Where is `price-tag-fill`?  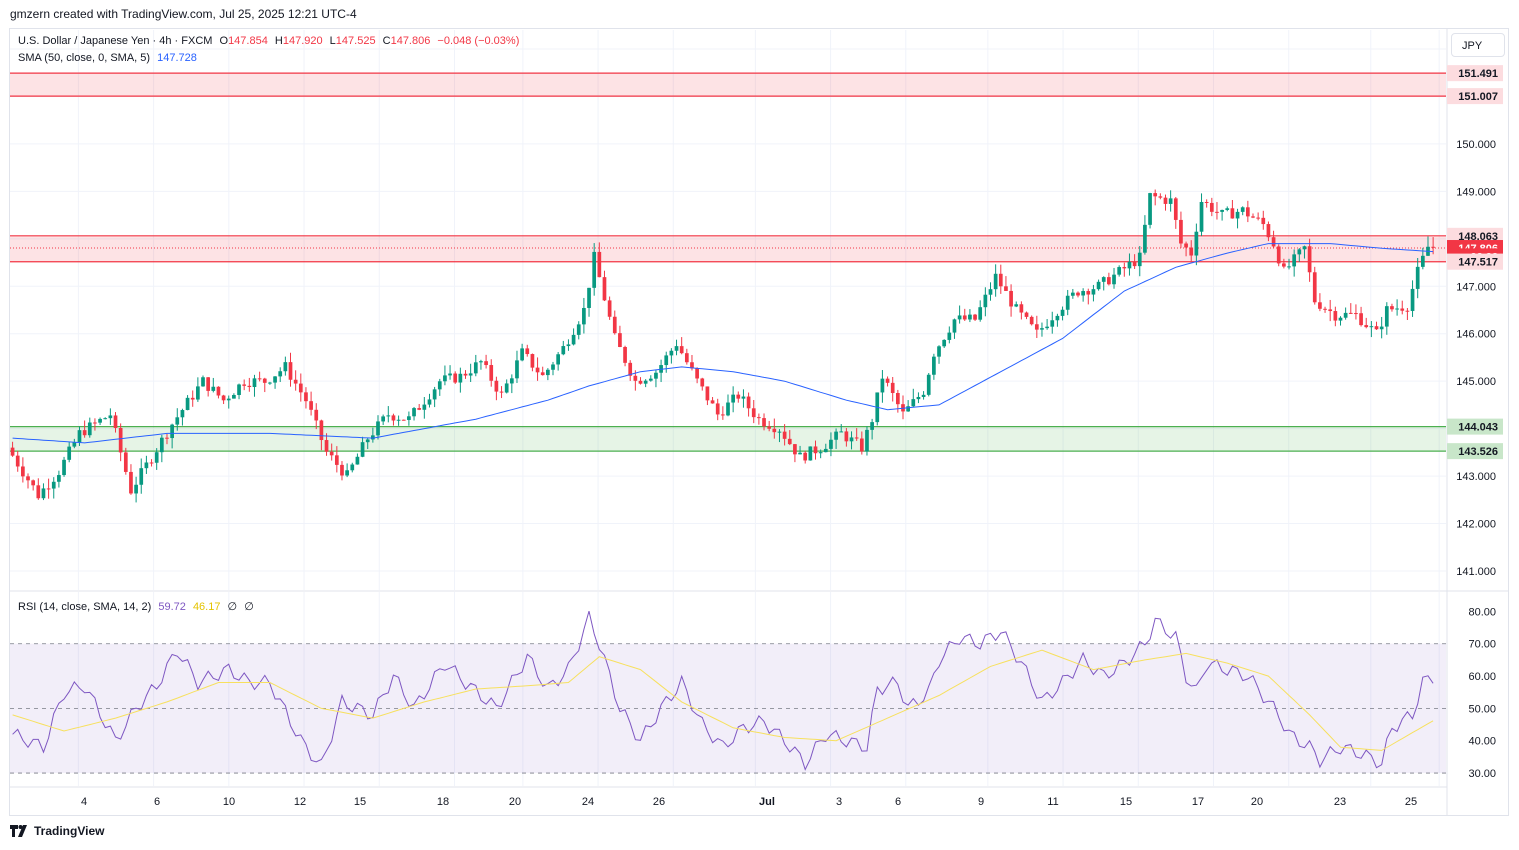
price-tag-fill is located at coordinates (1475, 96).